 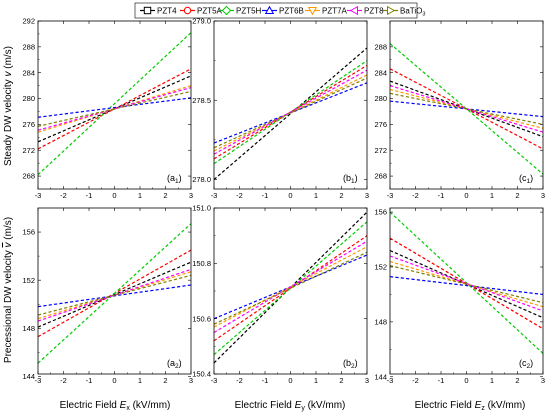 I want to click on y-tick-label: 279.0, so click(x=201, y=21).